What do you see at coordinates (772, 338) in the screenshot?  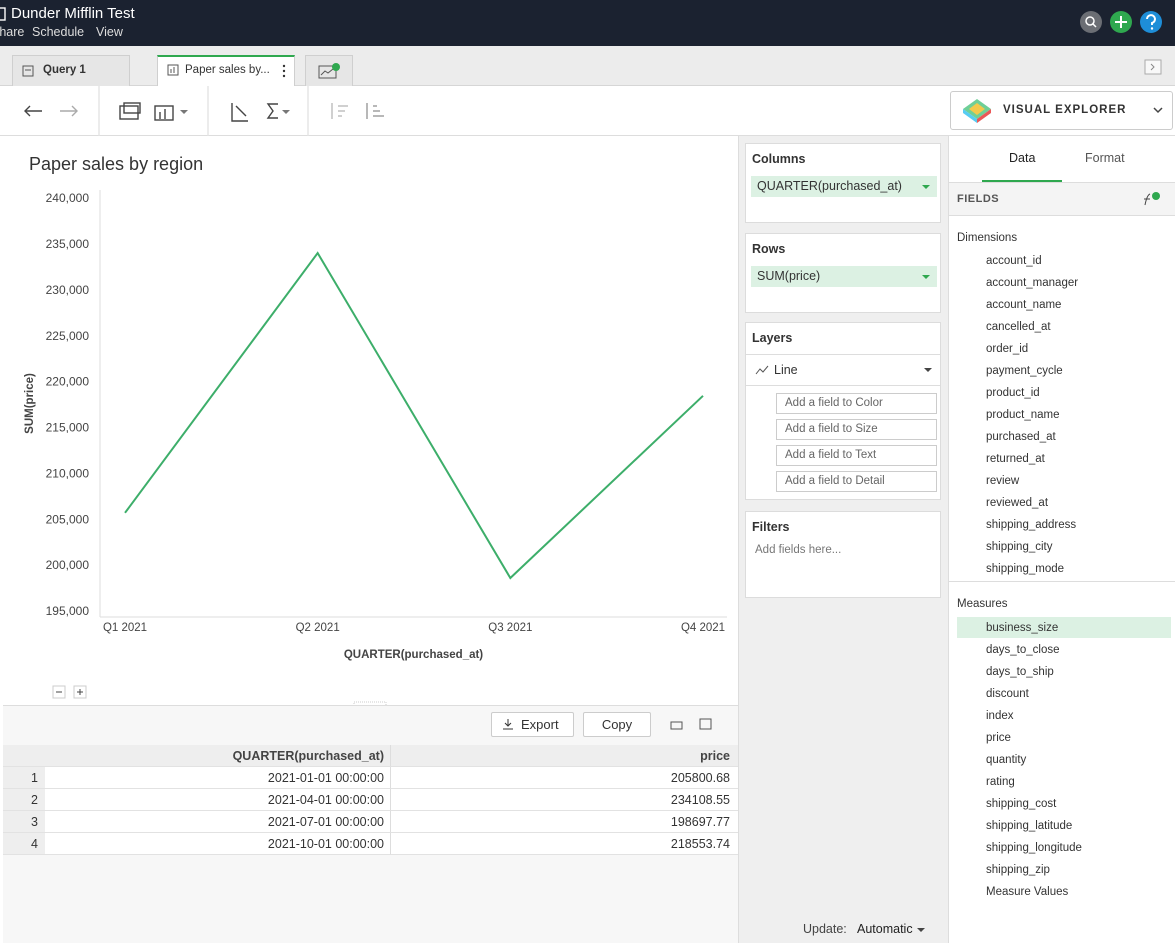 I see `shelf-title: Layers` at bounding box center [772, 338].